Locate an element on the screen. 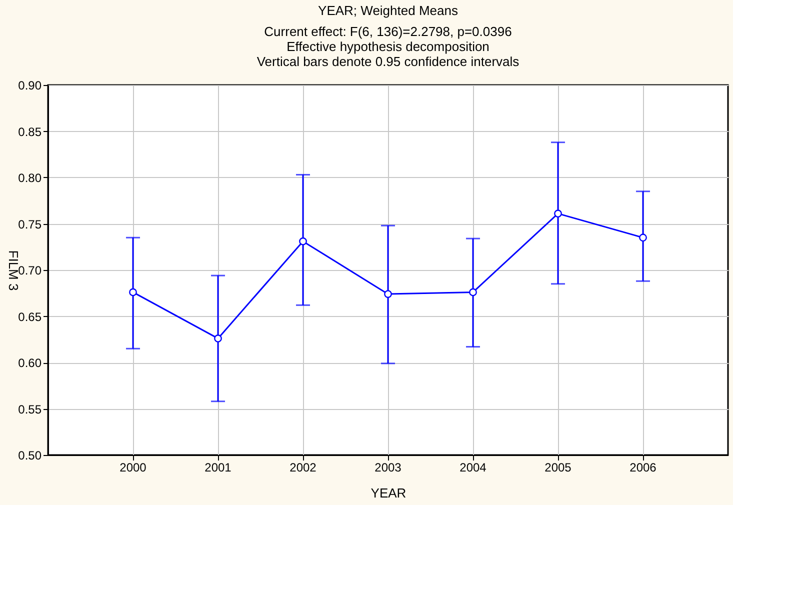  y-tick-label: 0.75 is located at coordinates (30, 224).